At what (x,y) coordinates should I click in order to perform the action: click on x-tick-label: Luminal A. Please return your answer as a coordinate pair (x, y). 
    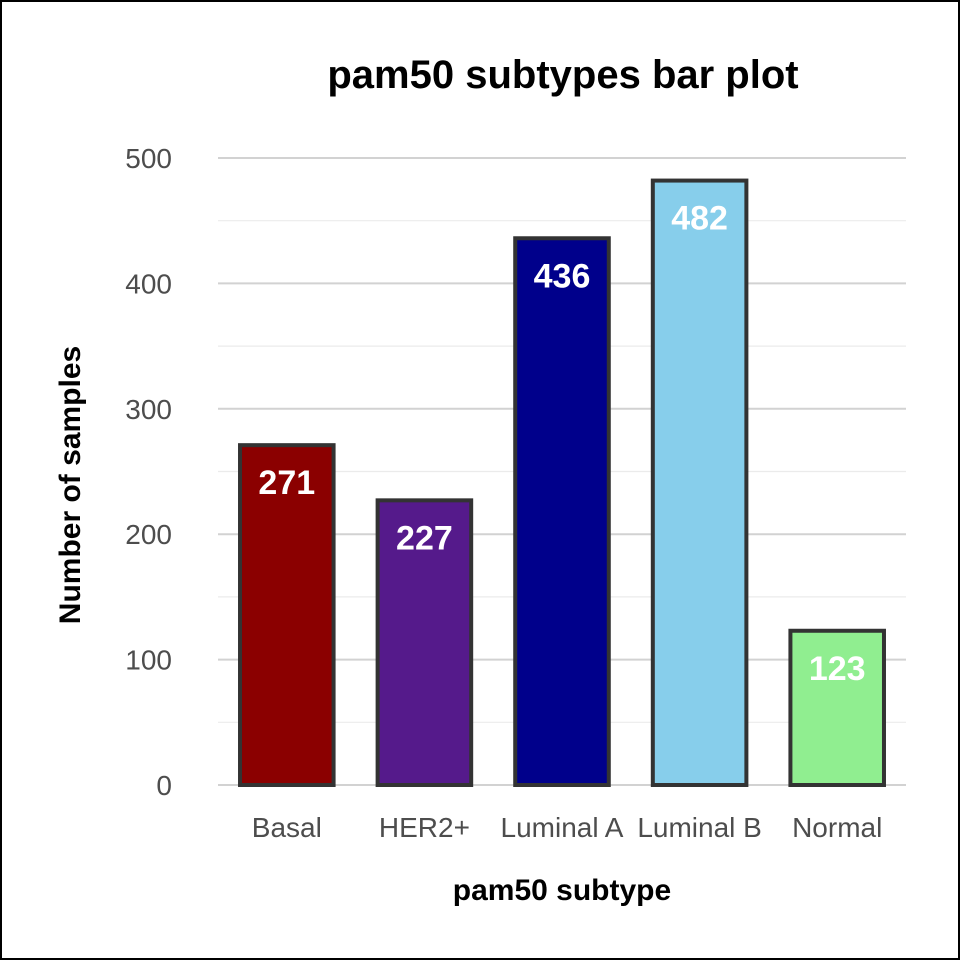
    Looking at the image, I should click on (562, 827).